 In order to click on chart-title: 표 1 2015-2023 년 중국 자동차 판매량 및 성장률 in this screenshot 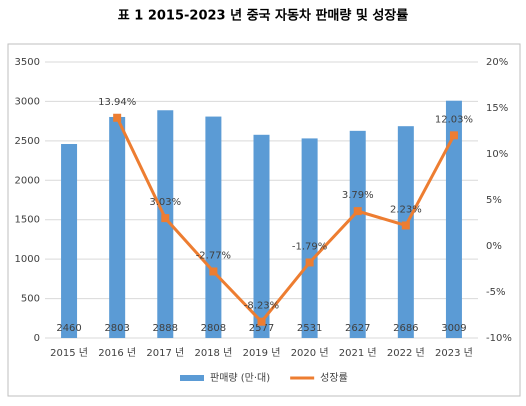, I will do `click(263, 16)`.